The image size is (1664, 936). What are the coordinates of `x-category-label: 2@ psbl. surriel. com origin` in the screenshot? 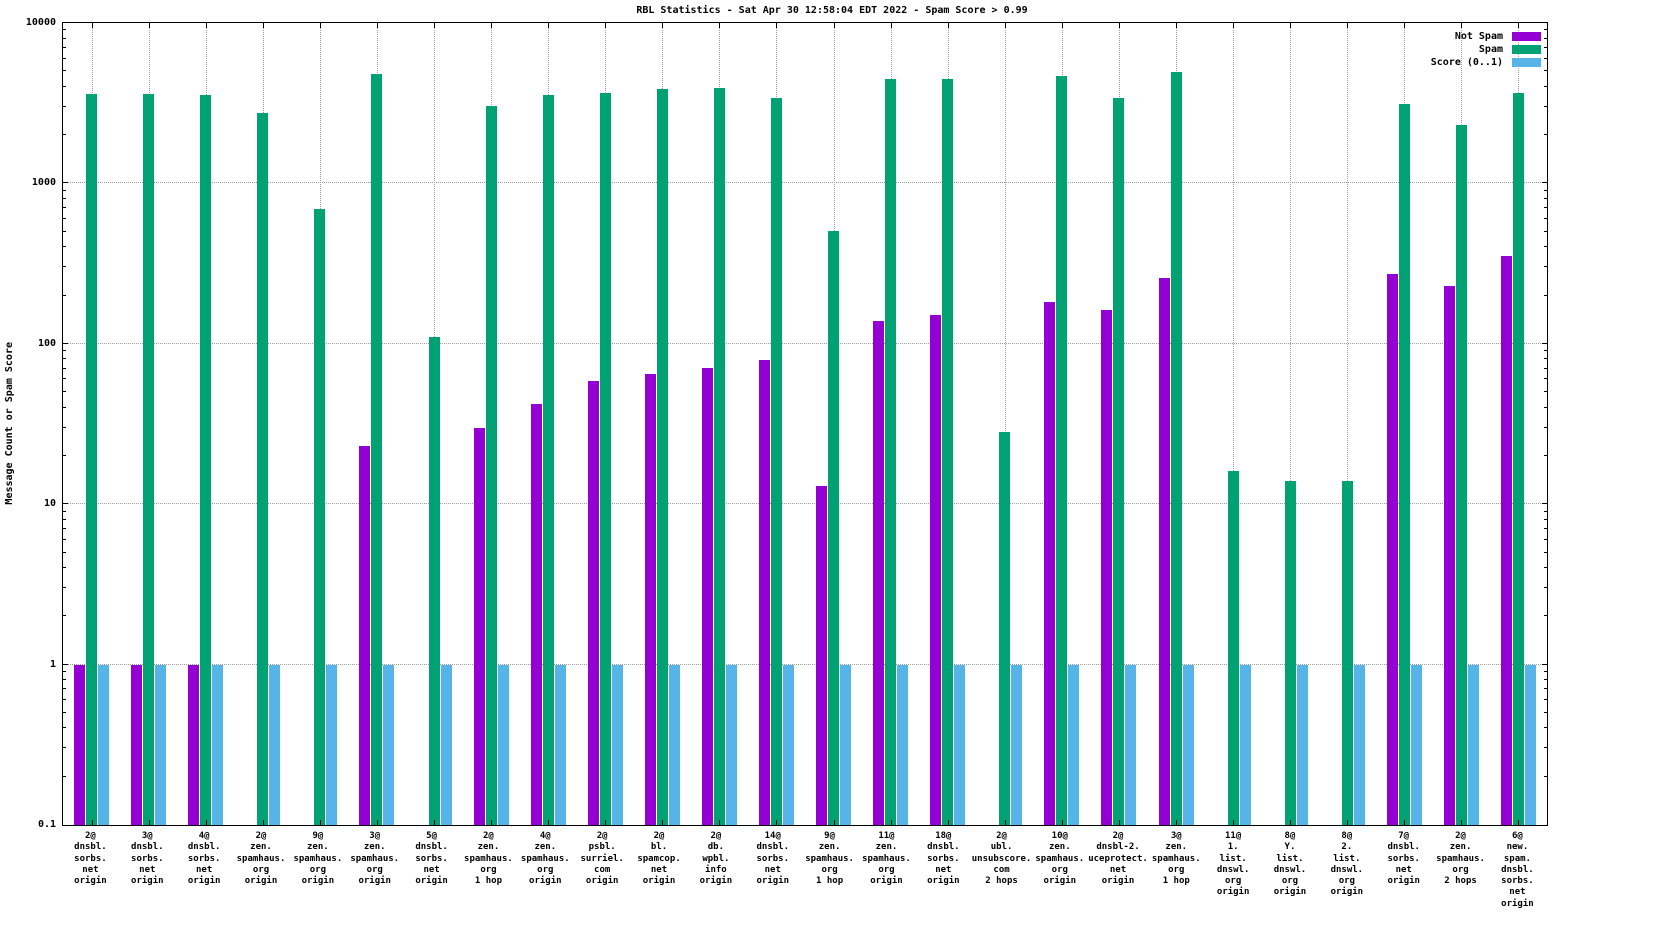 It's located at (602, 858).